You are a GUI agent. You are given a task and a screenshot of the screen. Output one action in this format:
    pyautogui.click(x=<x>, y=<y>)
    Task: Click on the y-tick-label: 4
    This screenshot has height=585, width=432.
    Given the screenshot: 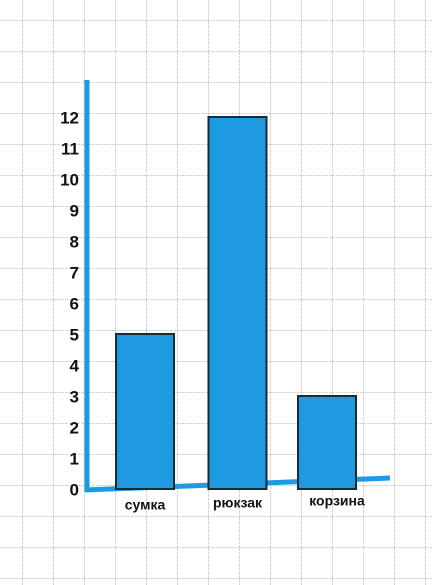 What is the action you would take?
    pyautogui.click(x=75, y=365)
    